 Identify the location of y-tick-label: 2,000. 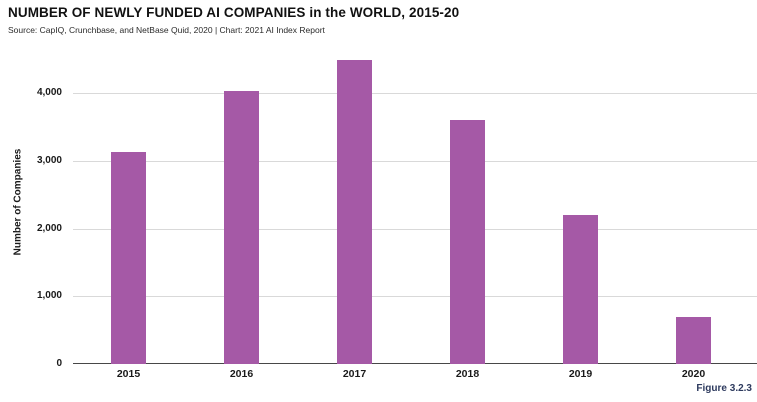
(49, 228).